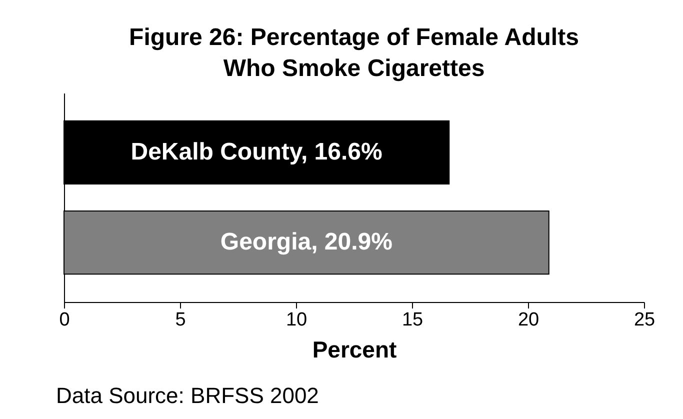 This screenshot has height=419, width=683. I want to click on x-tick-label: 10, so click(297, 320).